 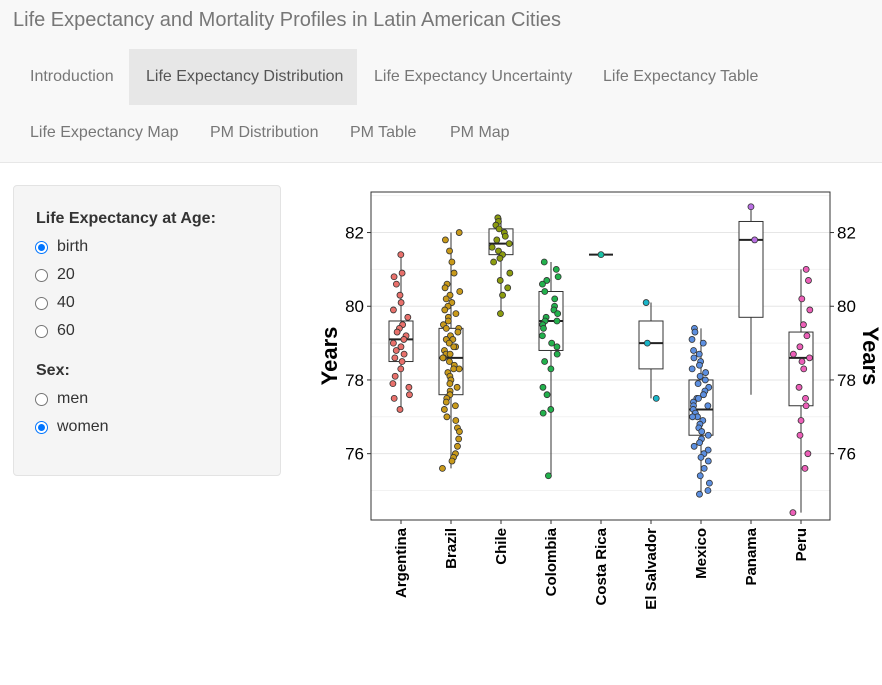 I want to click on tab-life-expectancy-distribution: Life Expectancy Distribution, so click(x=243, y=77).